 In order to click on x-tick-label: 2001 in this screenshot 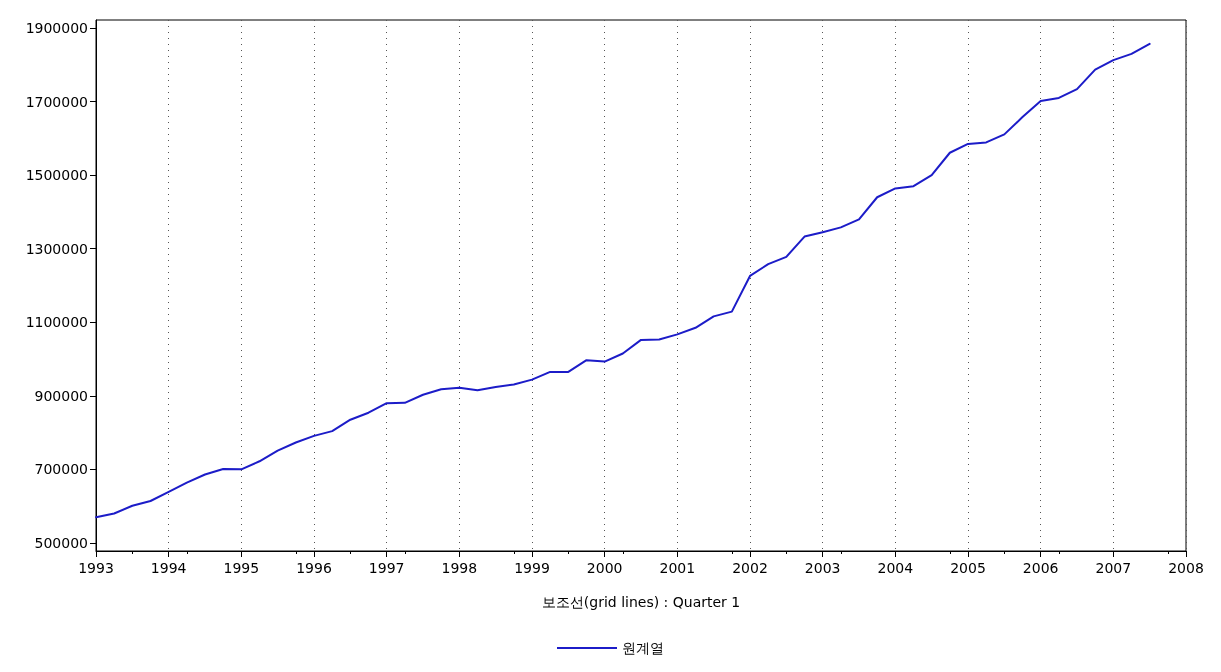, I will do `click(677, 568)`.